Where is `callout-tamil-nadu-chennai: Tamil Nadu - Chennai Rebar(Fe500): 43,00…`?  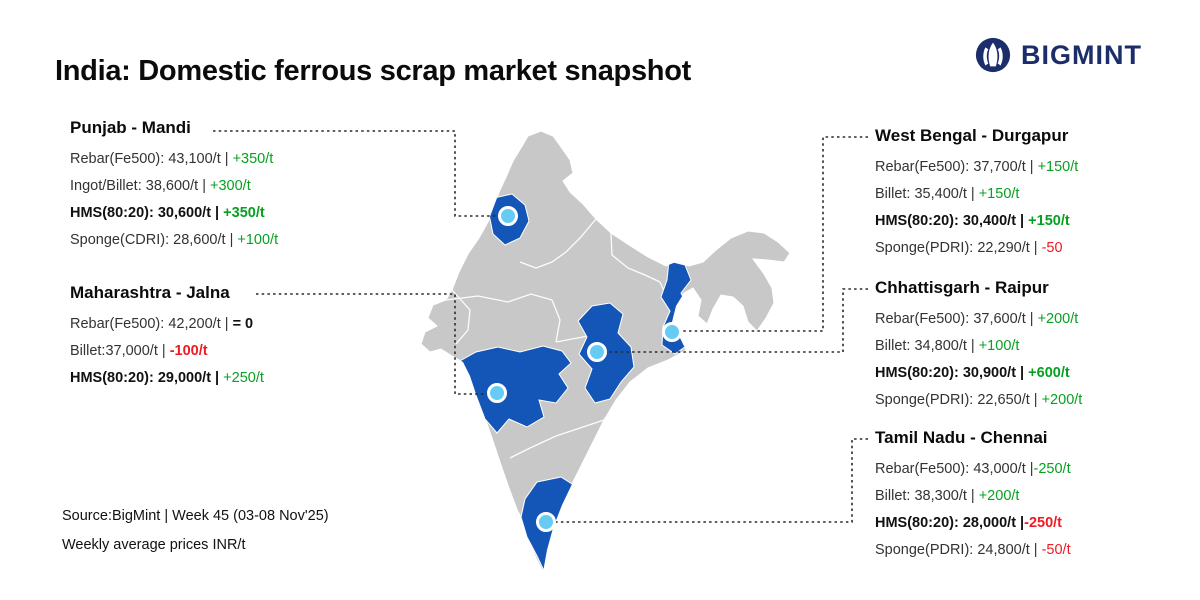 callout-tamil-nadu-chennai: Tamil Nadu - Chennai Rebar(Fe500): 43,00… is located at coordinates (973, 496).